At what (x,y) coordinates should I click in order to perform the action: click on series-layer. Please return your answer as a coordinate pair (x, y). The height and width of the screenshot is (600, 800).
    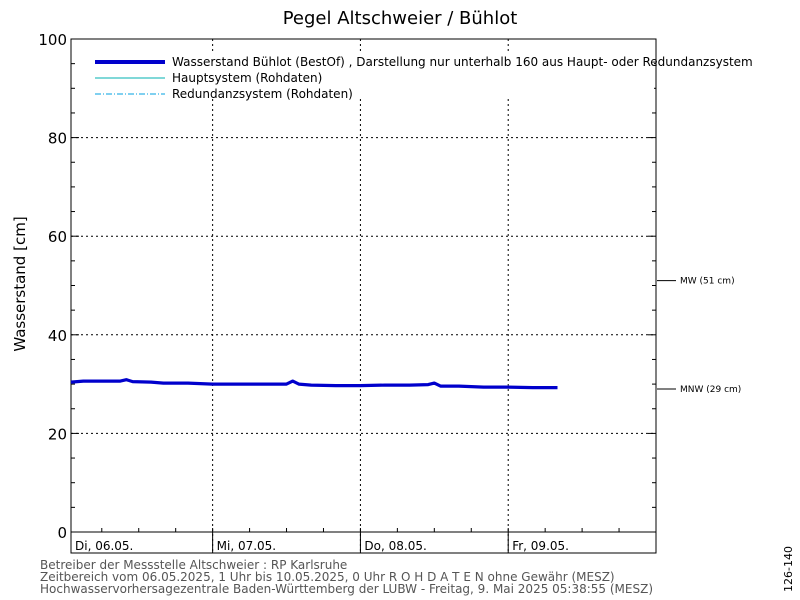
    Looking at the image, I should click on (314, 384).